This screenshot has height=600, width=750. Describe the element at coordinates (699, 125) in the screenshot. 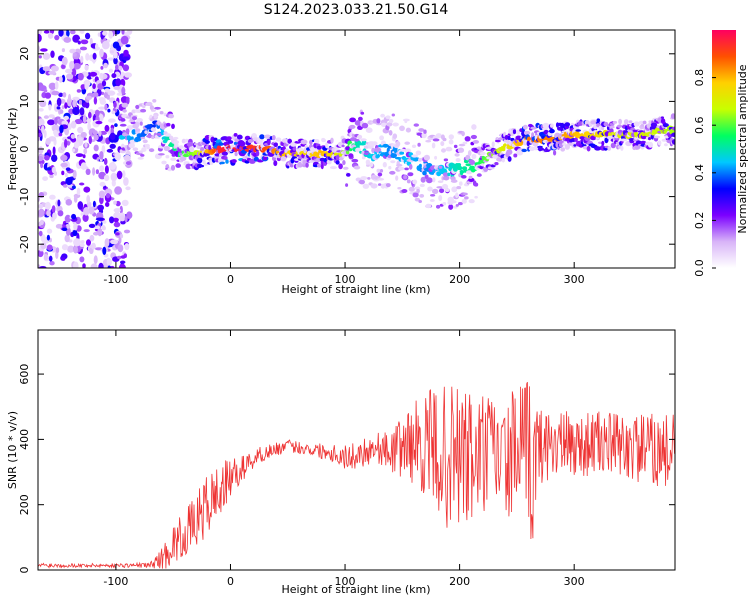

I see `colorbar-tick-label: 0.6` at that location.